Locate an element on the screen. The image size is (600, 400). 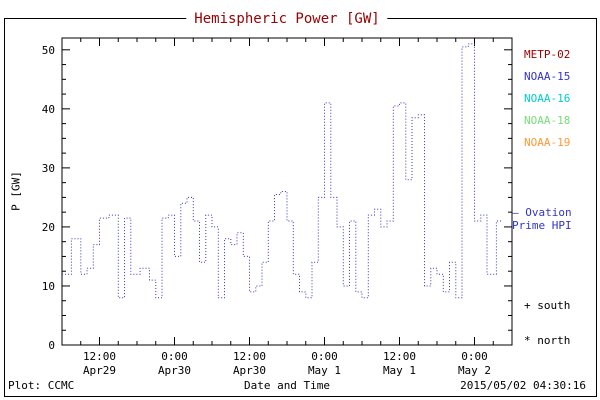
legend-item-noaa-16: NOAA-16 is located at coordinates (547, 98).